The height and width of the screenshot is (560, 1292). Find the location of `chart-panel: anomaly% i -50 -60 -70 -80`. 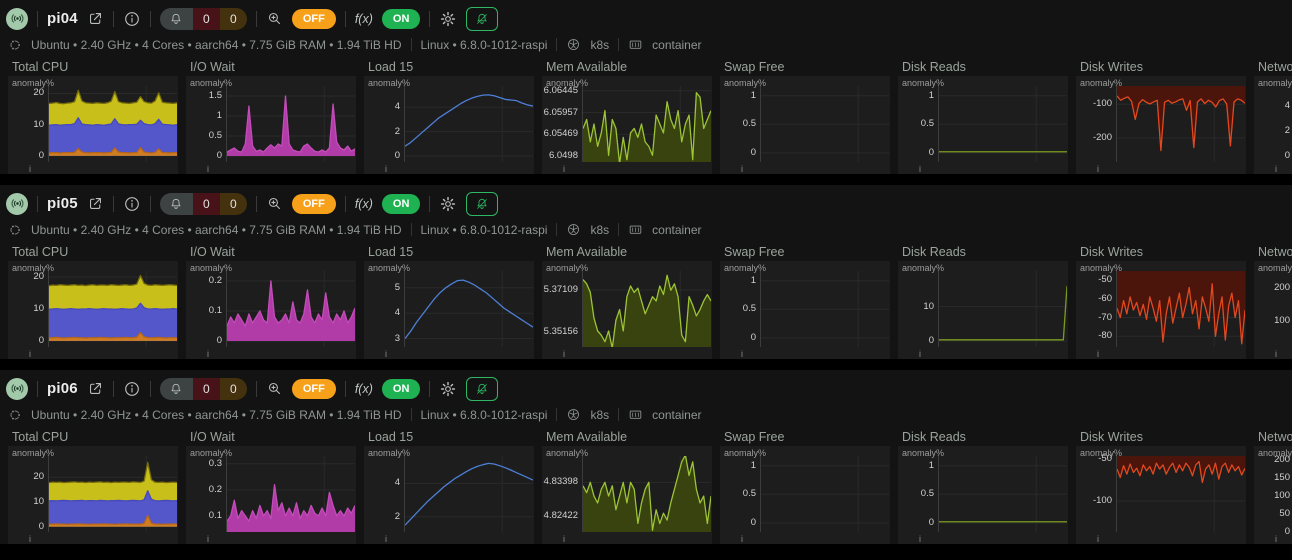

chart-panel: anomaly% i -50 -60 -70 -80 is located at coordinates (1161, 310).